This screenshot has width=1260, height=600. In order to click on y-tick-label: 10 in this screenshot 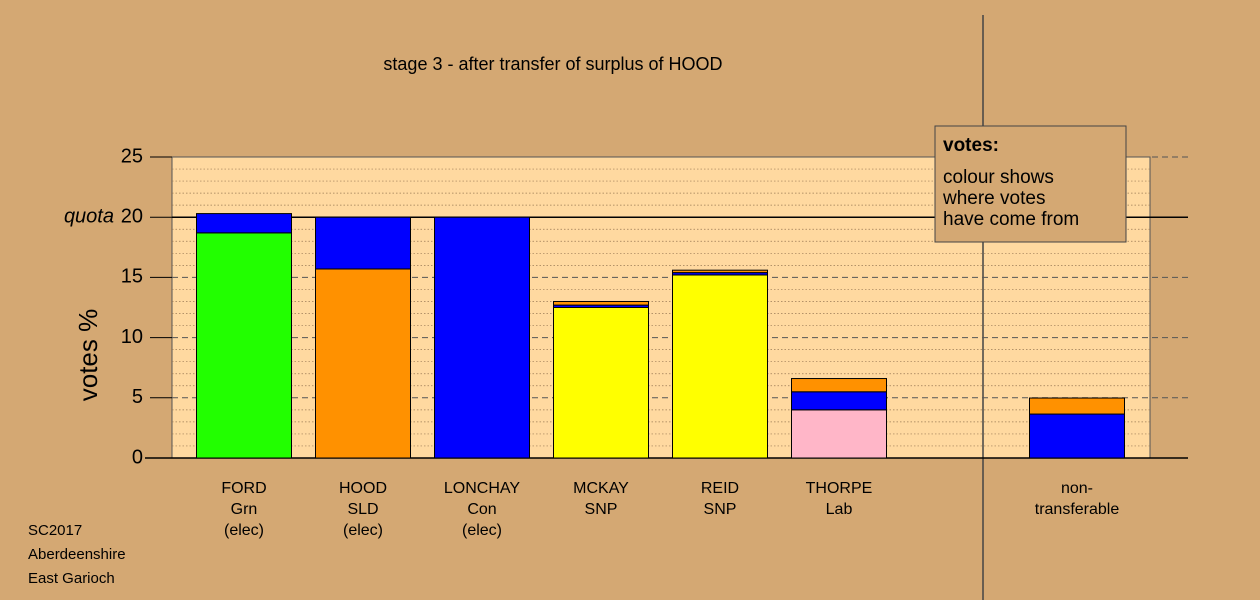, I will do `click(132, 337)`.